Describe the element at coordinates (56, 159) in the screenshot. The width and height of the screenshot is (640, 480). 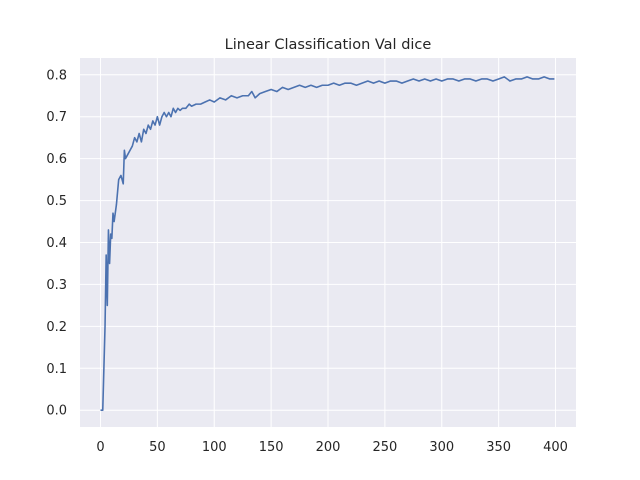
I see `y-tick-label: 0.6` at that location.